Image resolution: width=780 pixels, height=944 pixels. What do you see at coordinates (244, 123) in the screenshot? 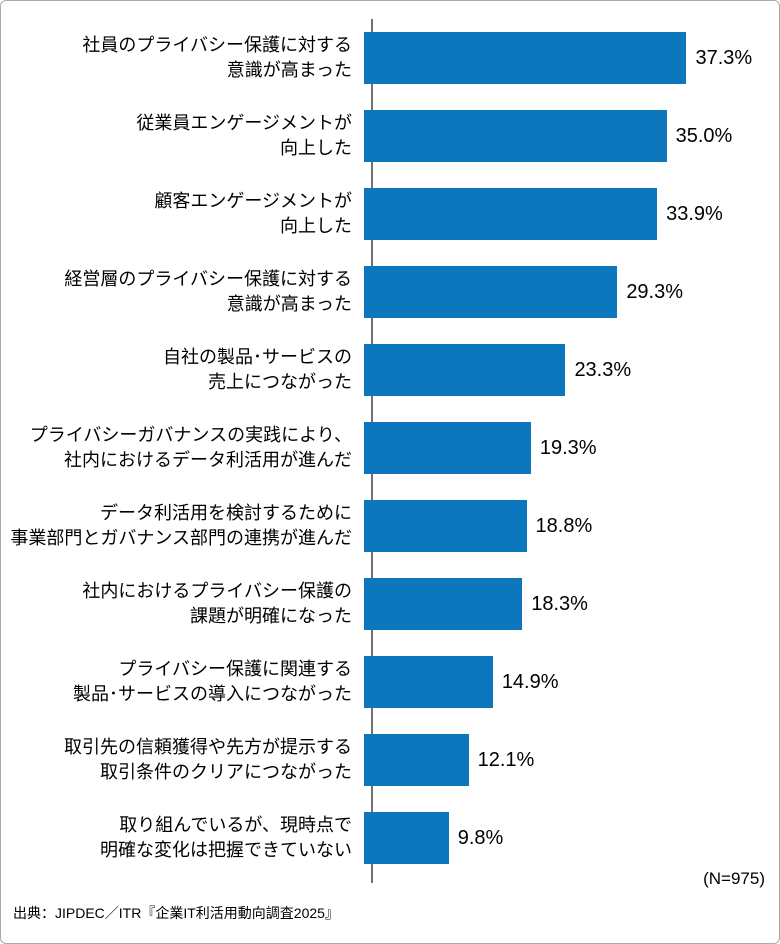
I see `category-label-line: 従業員エンゲージメントが` at bounding box center [244, 123].